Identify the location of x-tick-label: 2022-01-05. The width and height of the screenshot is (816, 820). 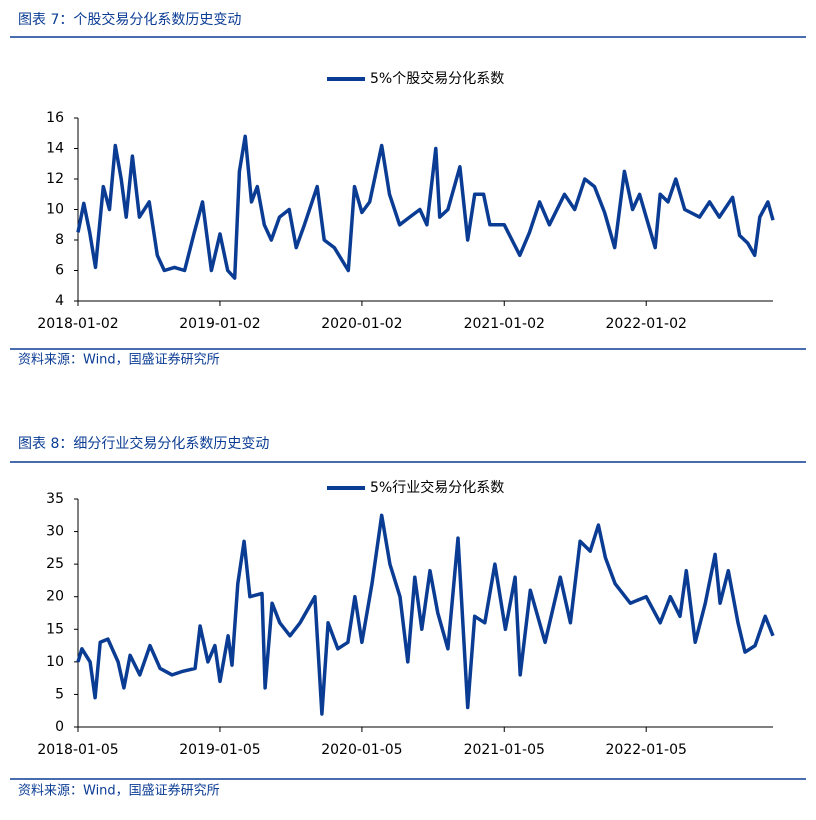
(646, 750).